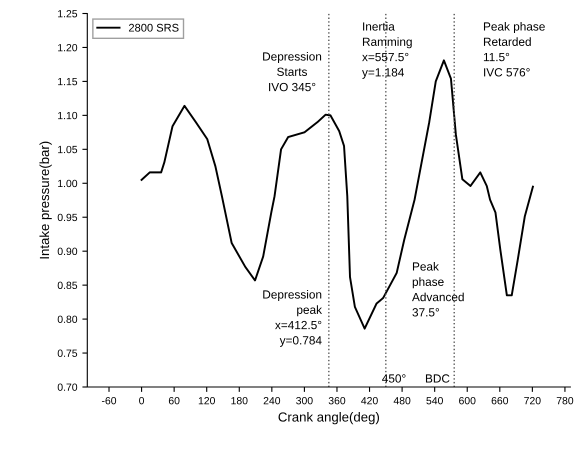 The width and height of the screenshot is (582, 450). Describe the element at coordinates (68, 48) in the screenshot. I see `y-tick-label: 1.20` at that location.